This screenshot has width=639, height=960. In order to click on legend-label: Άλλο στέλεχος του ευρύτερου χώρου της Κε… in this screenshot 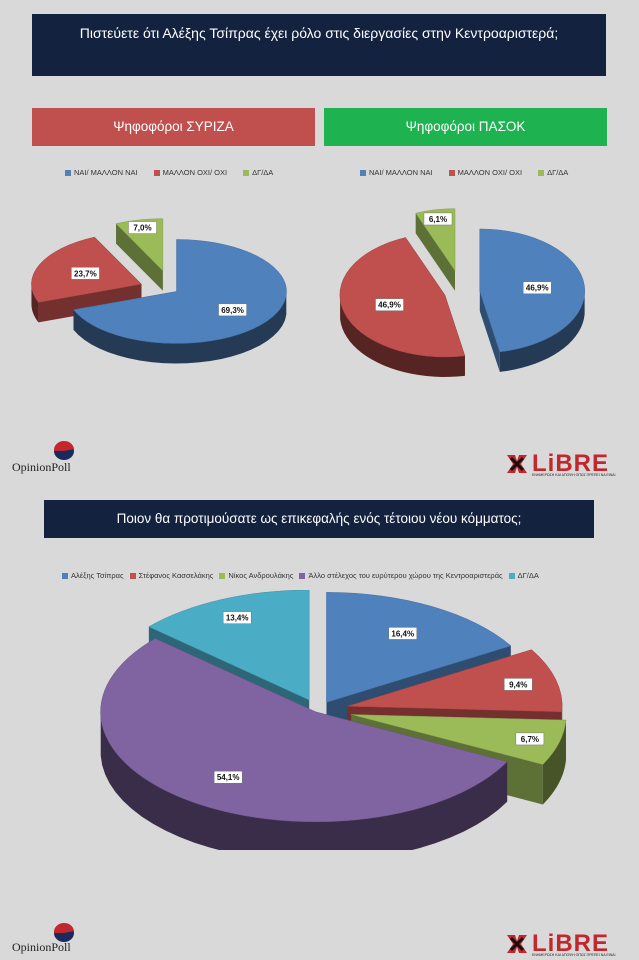, I will do `click(405, 575)`.